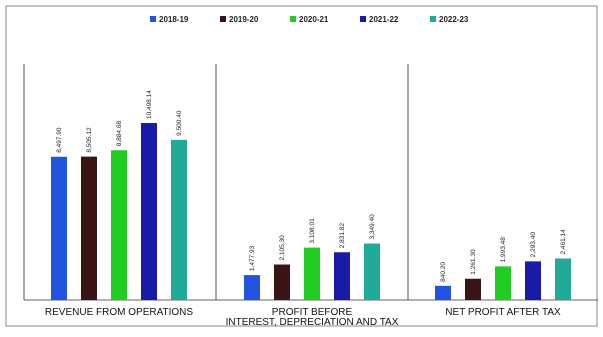 The height and width of the screenshot is (337, 603). I want to click on data-label-1-3: 2,831.82, so click(342, 236).